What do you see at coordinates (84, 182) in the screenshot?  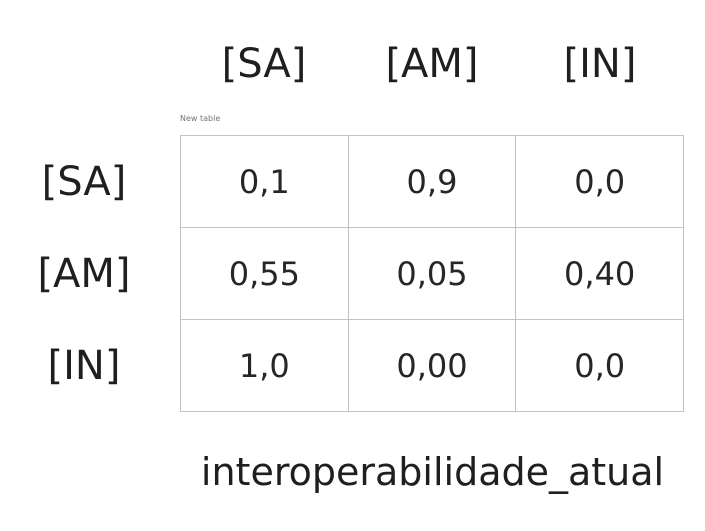 I see `row-header-sa: [SA]` at bounding box center [84, 182].